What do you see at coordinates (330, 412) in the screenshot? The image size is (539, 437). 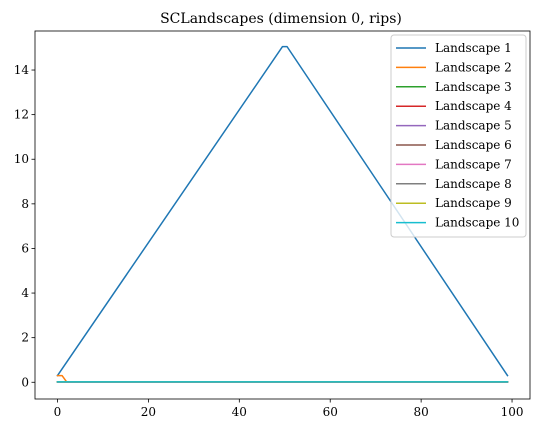 I see `x-tick-label: 60` at bounding box center [330, 412].